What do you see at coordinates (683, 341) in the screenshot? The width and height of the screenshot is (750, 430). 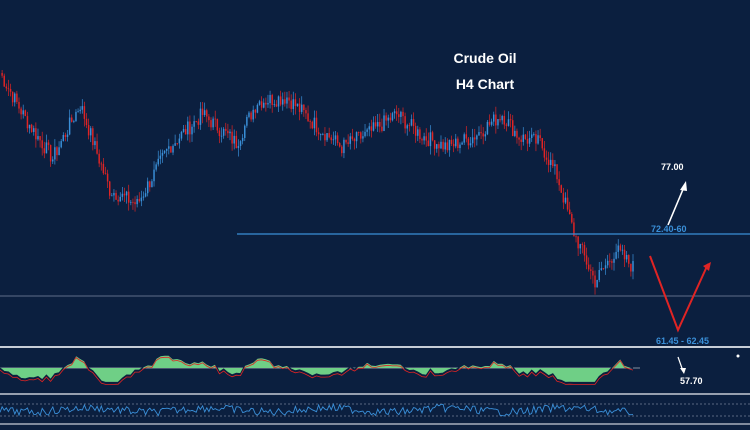 I see `support-label: 61.45 - 62.45` at bounding box center [683, 341].